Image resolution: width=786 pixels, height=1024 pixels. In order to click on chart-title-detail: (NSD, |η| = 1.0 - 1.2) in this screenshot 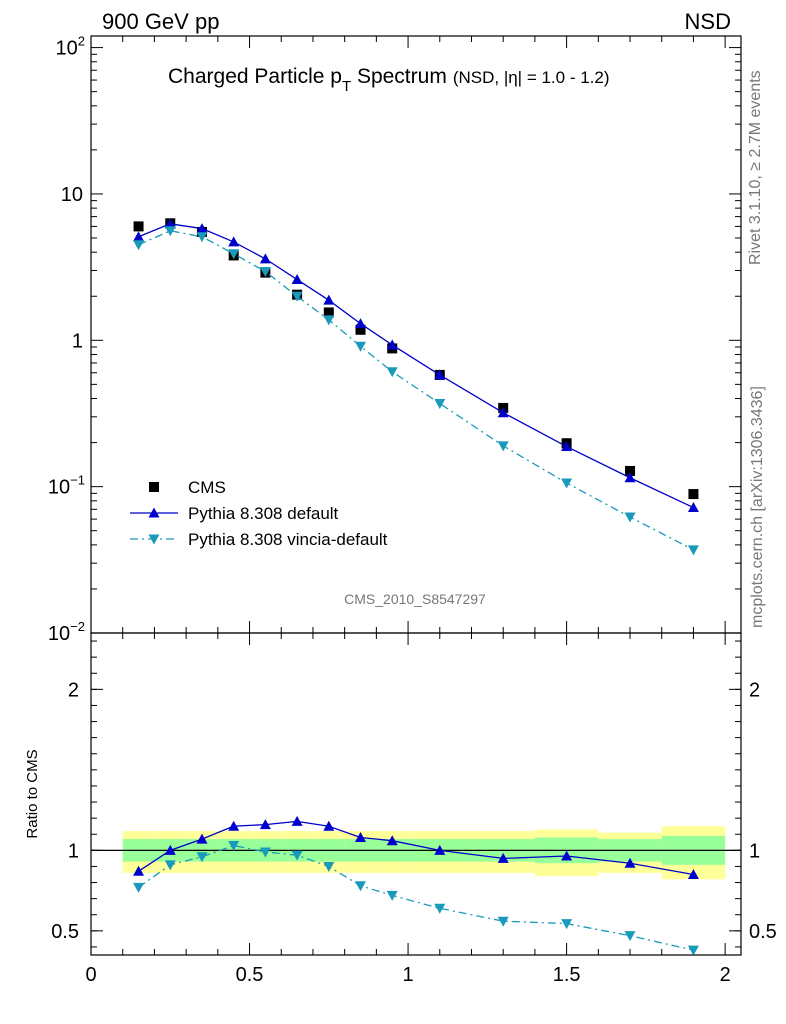, I will do `click(531, 77)`.